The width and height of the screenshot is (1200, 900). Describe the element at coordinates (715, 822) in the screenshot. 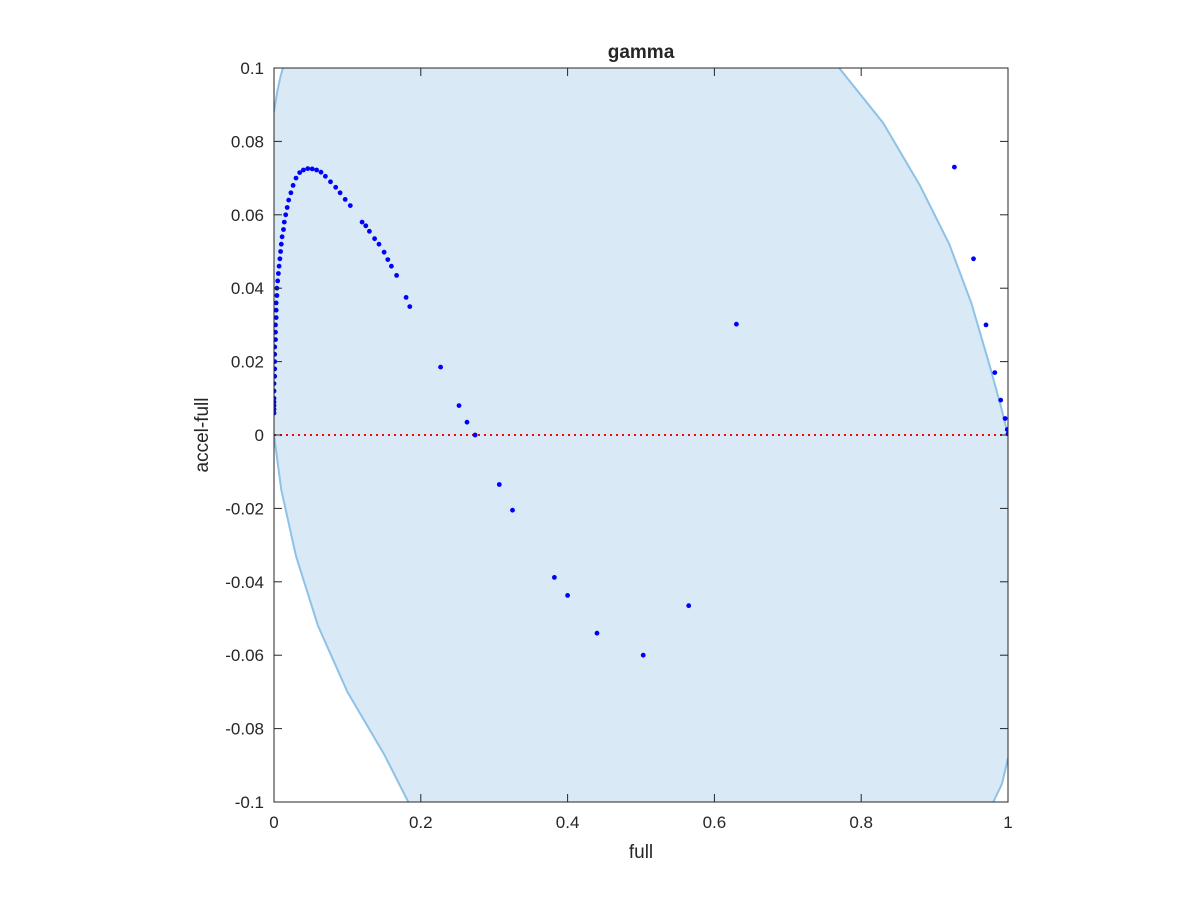

I see `x-tick-label: 0.6` at that location.